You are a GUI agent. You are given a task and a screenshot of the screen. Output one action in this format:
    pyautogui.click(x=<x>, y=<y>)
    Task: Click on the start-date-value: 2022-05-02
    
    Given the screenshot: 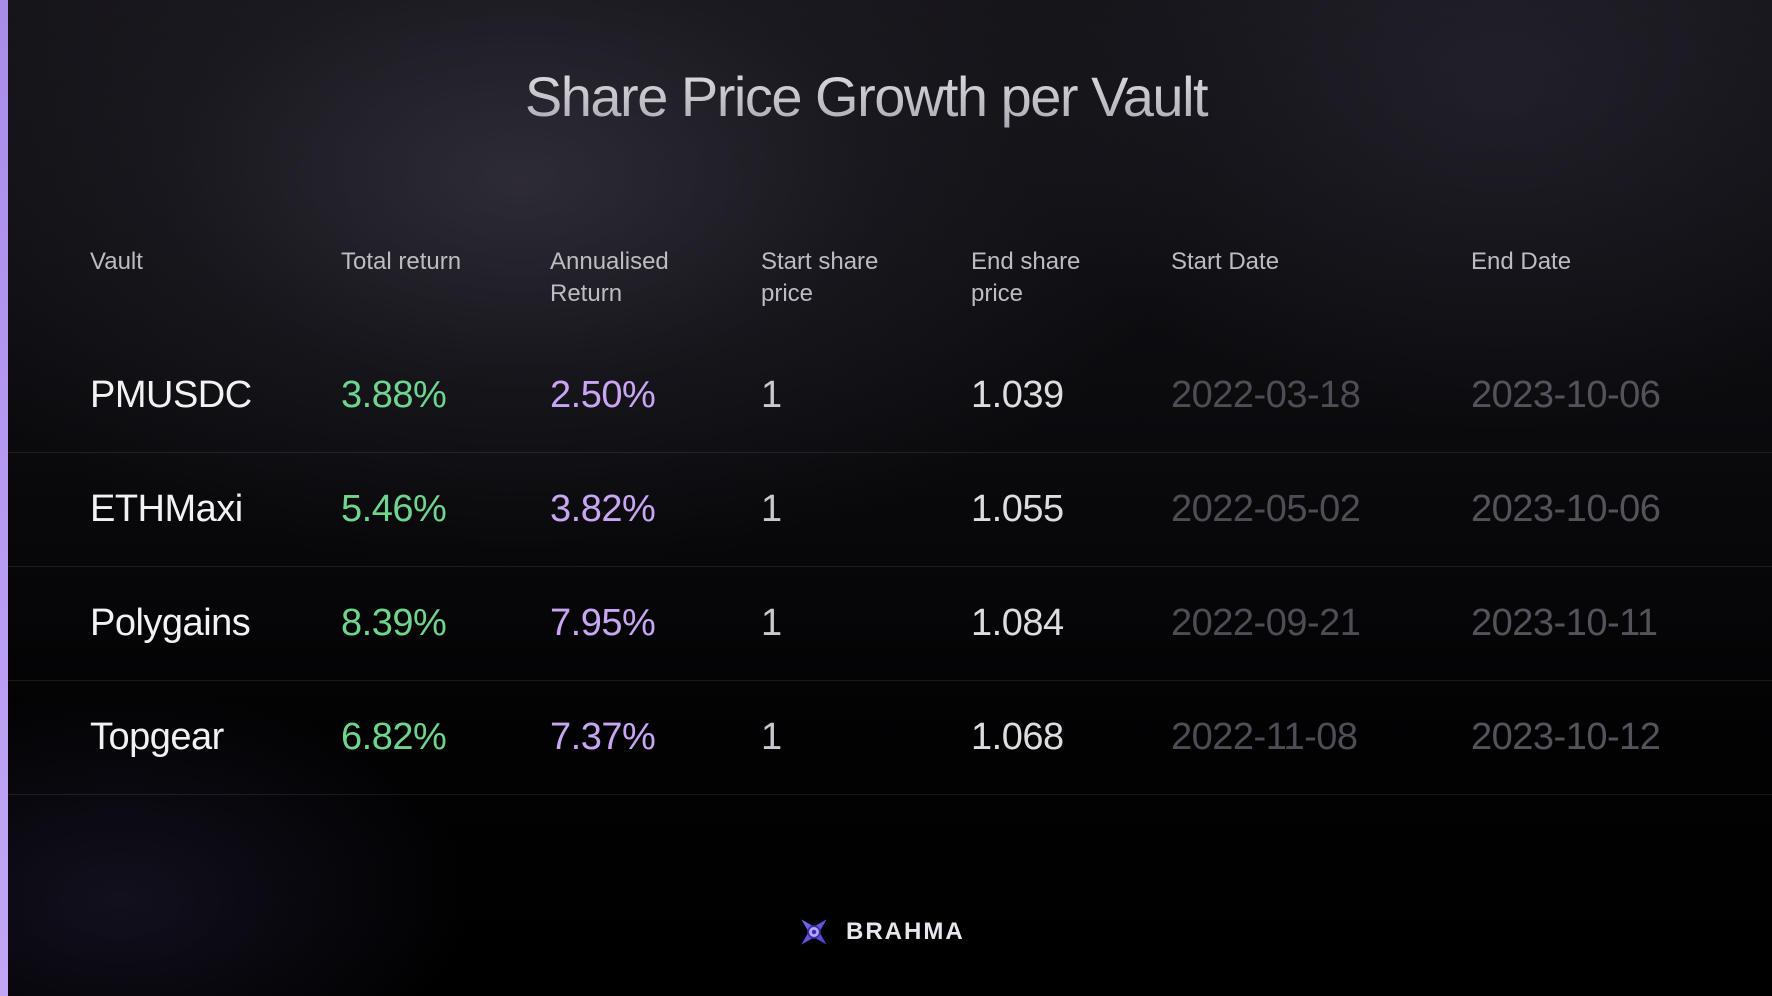 What is the action you would take?
    pyautogui.click(x=1266, y=509)
    